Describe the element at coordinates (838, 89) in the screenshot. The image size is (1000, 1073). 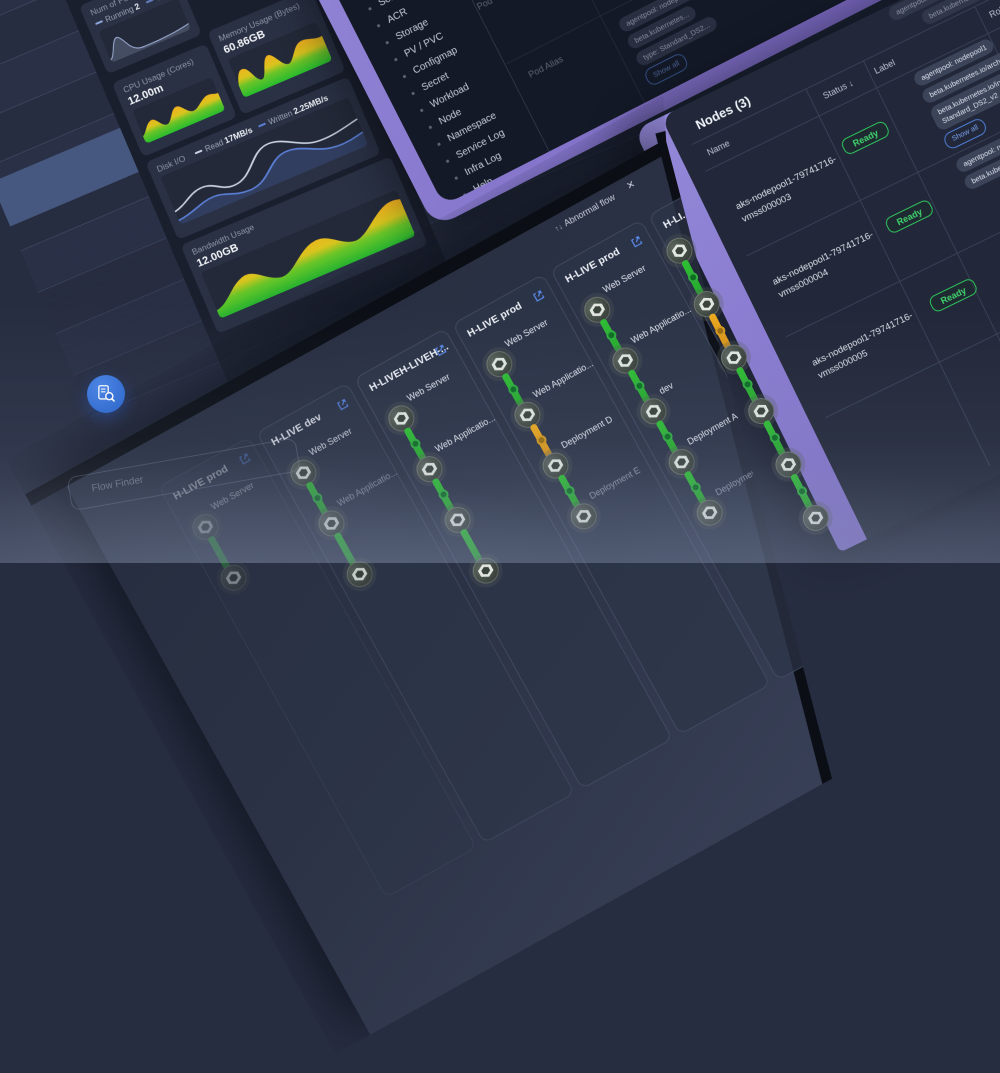
I see `column-header-status: Status ↓` at that location.